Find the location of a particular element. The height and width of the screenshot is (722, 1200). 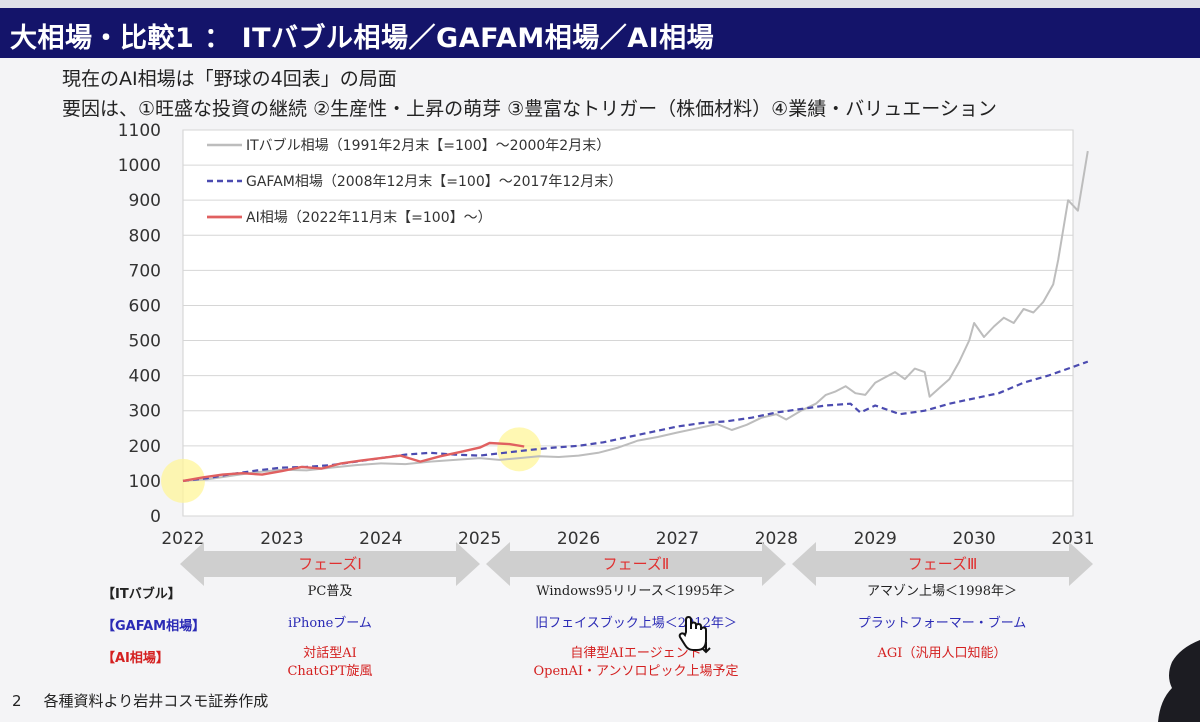

hand-cursor-icon is located at coordinates (694, 634).